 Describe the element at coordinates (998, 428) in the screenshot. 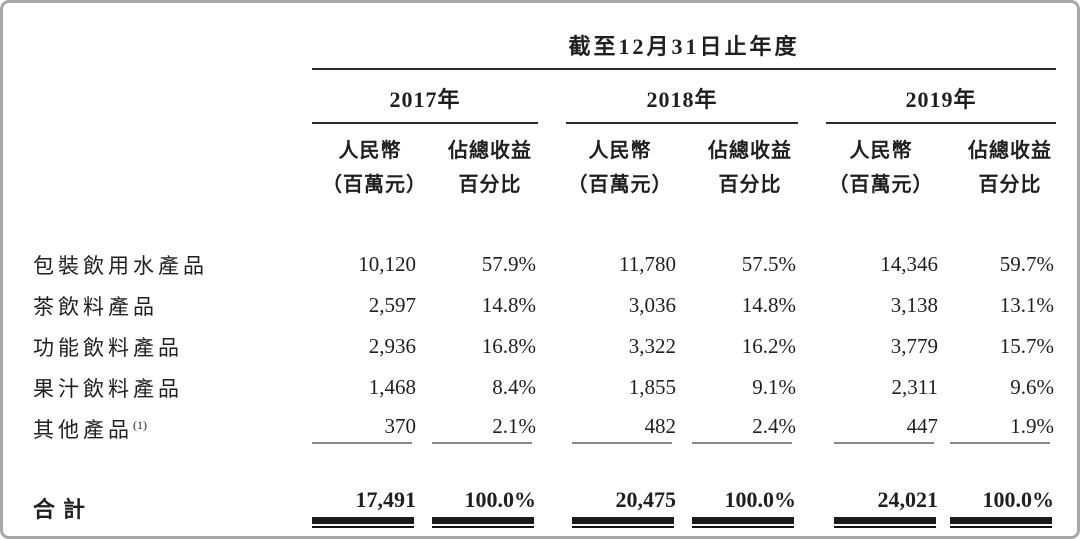

I see `value-cell: 1.9%` at that location.